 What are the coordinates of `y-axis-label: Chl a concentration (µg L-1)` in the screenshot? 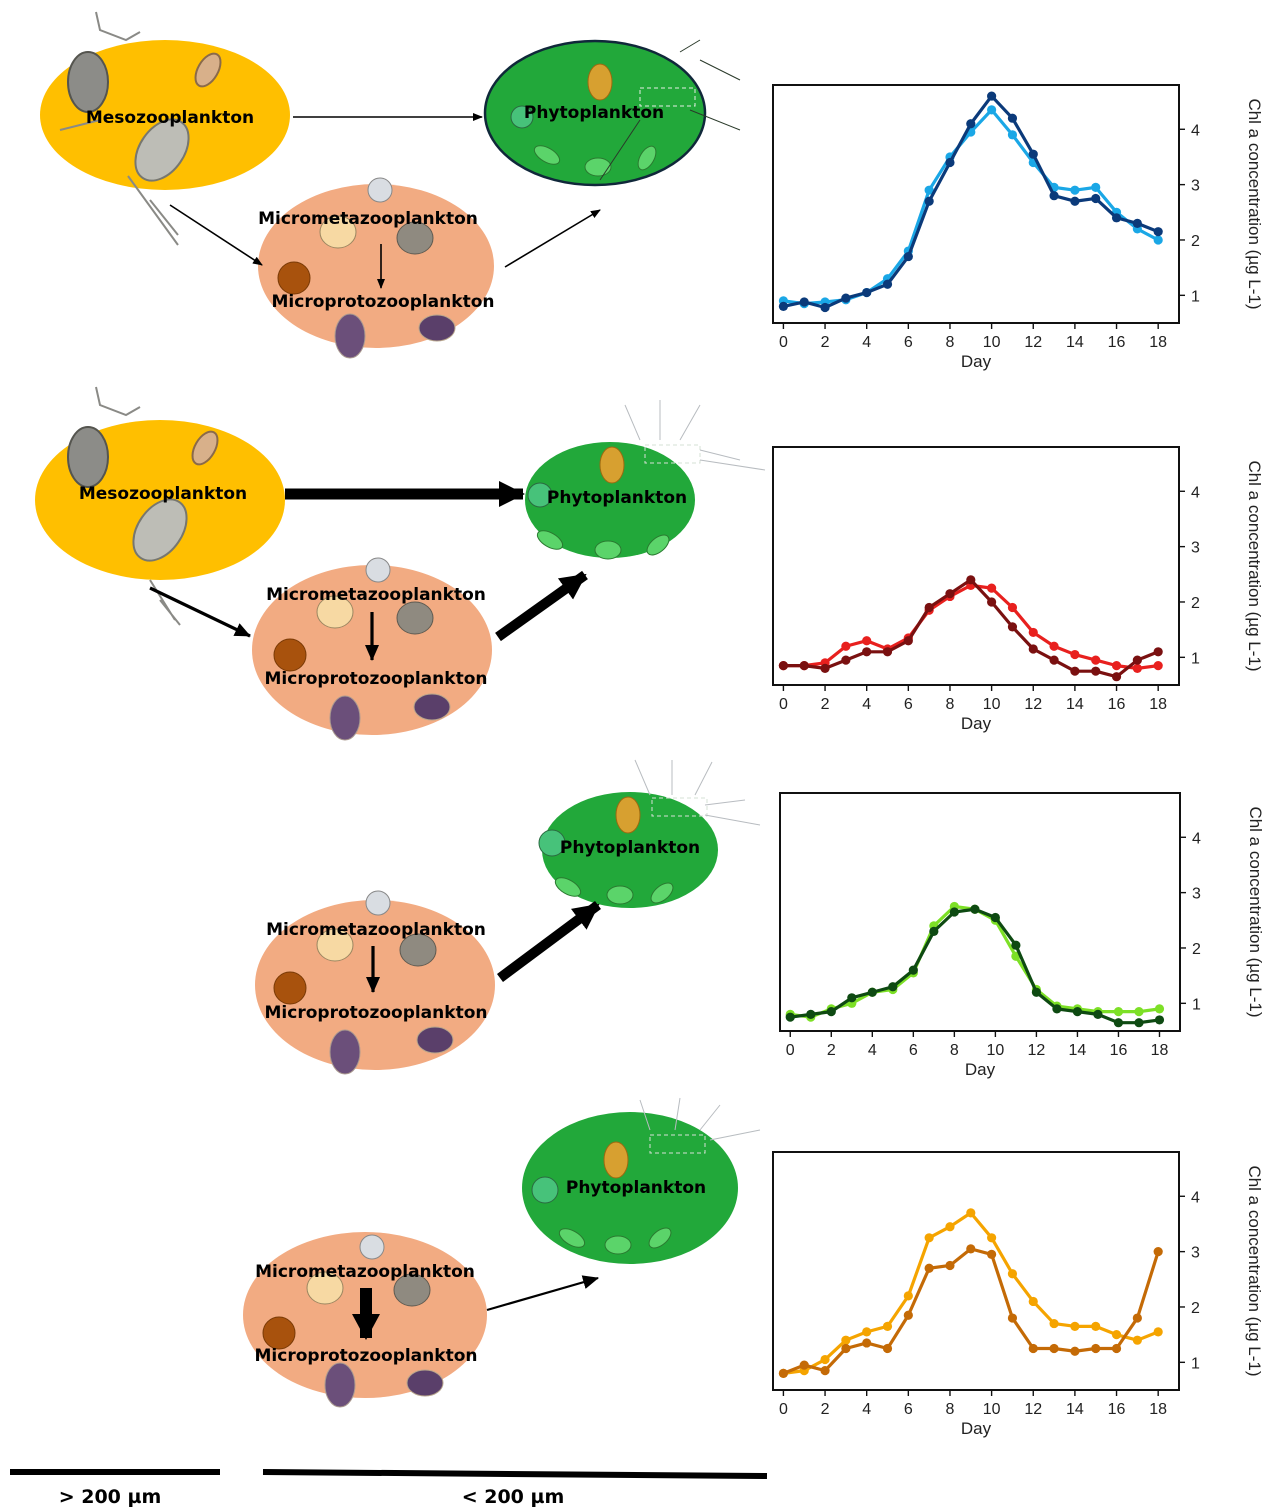 It's located at (1254, 1270).